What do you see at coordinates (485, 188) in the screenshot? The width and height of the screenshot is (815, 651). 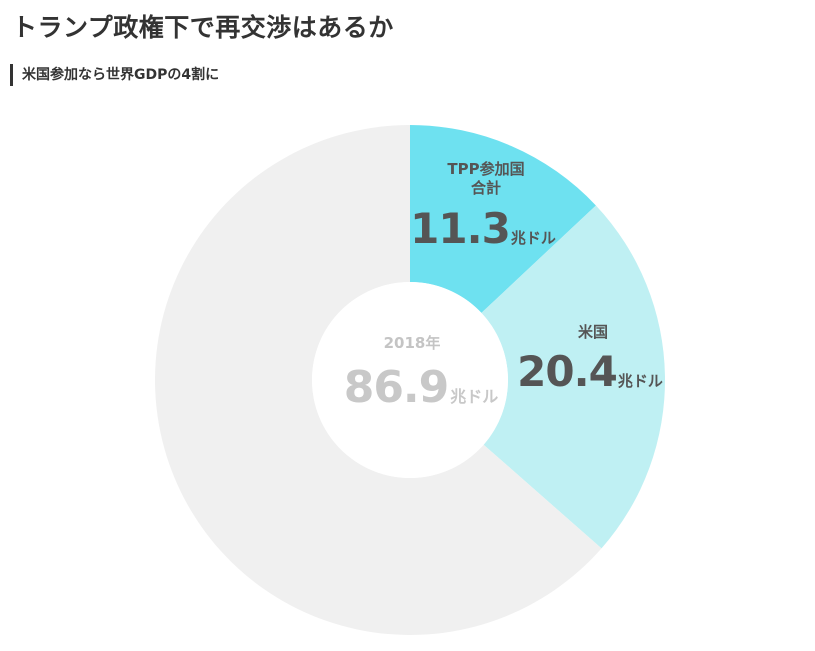 I see `slice-label-tpp-line2: 合計` at bounding box center [485, 188].